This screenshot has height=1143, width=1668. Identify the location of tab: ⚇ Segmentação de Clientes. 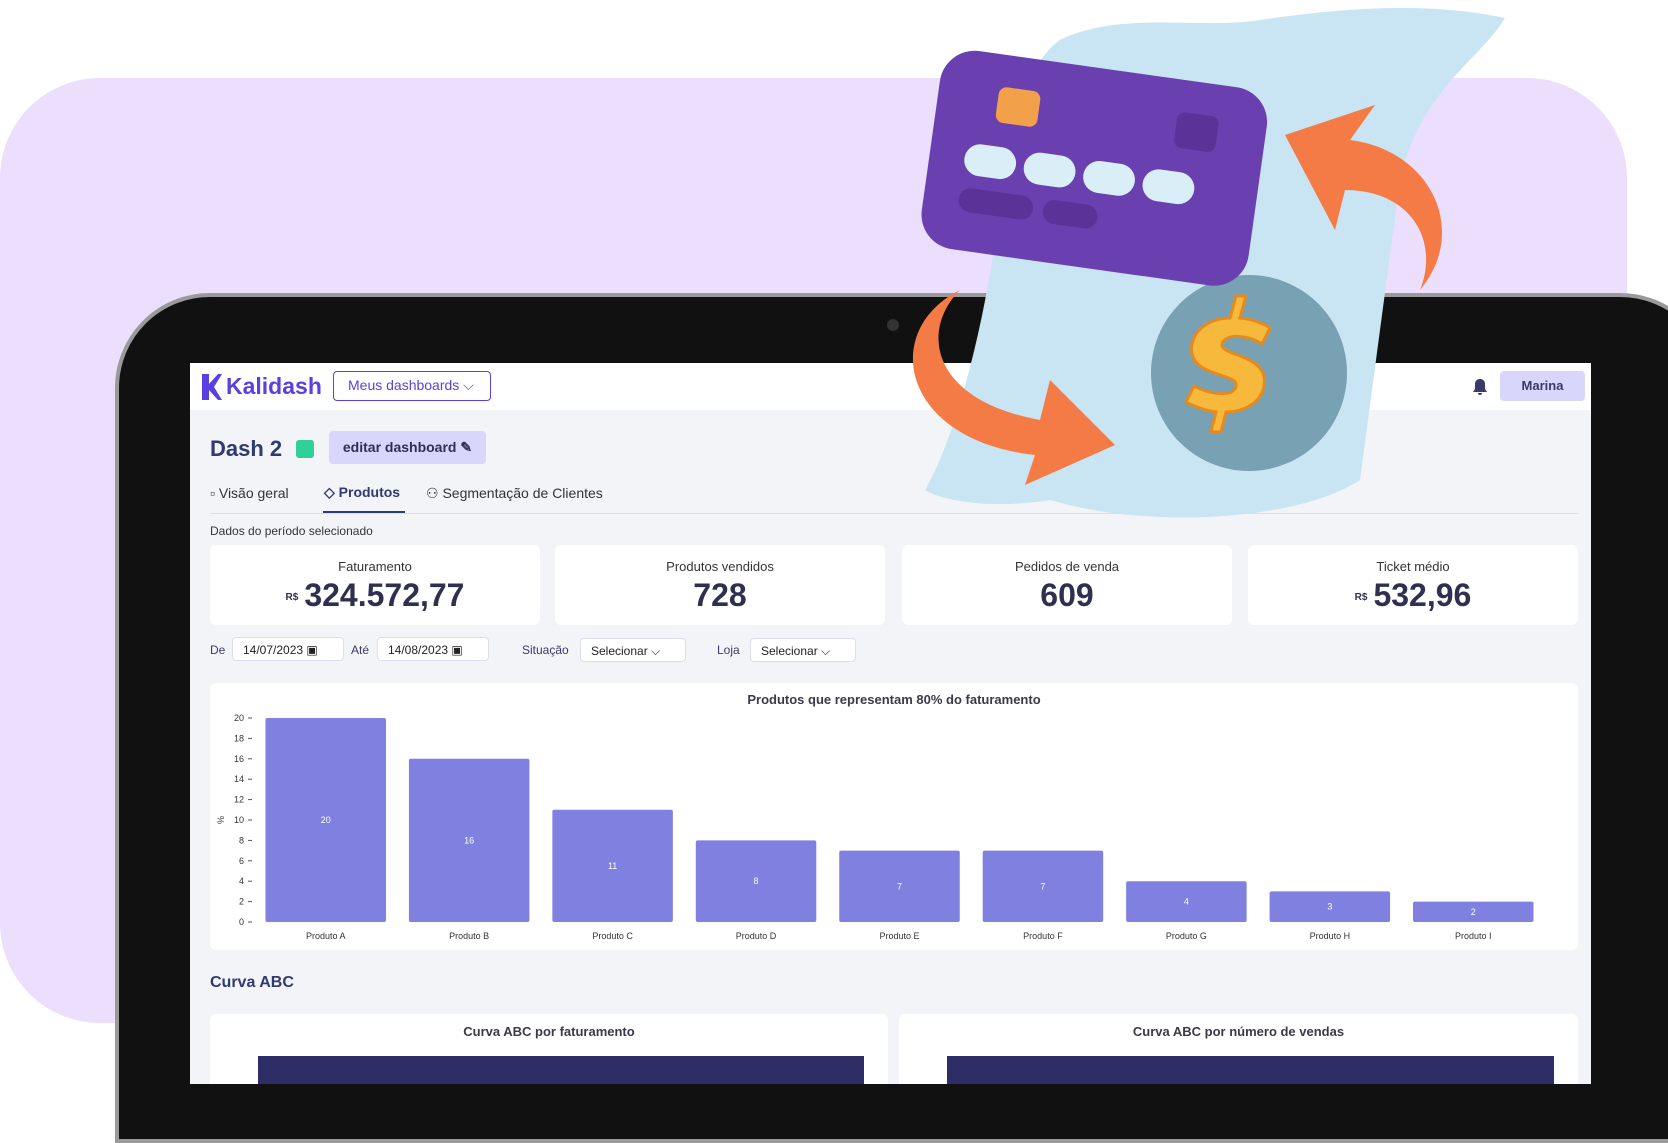
(514, 493).